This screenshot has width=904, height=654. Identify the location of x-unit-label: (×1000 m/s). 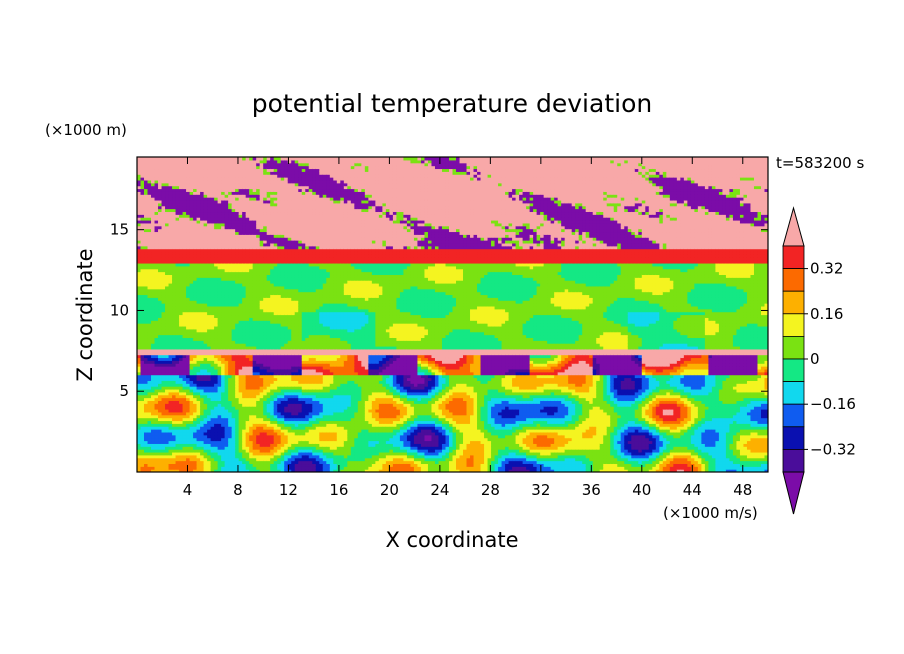
(710, 513).